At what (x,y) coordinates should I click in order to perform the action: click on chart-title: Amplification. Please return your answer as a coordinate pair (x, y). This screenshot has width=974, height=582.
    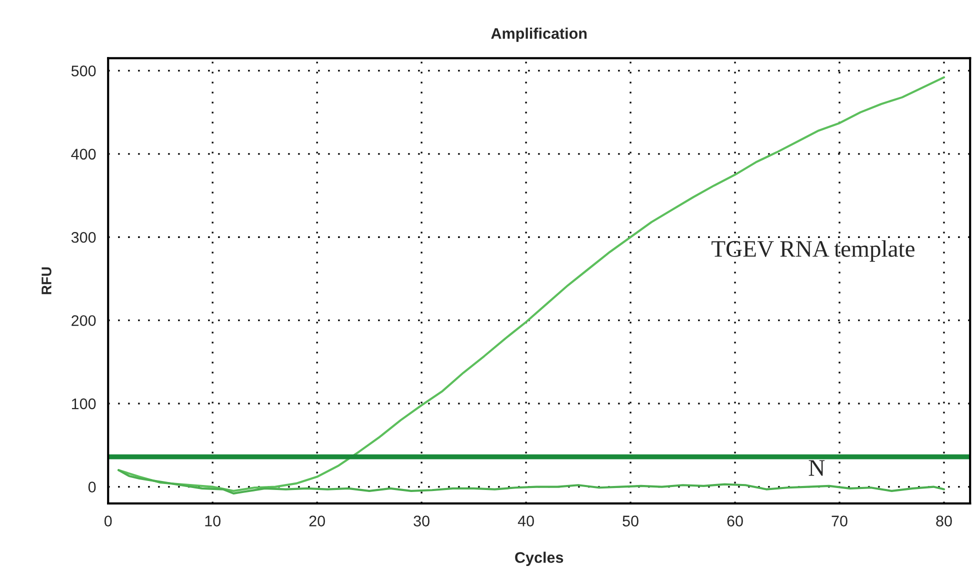
    Looking at the image, I should click on (539, 35).